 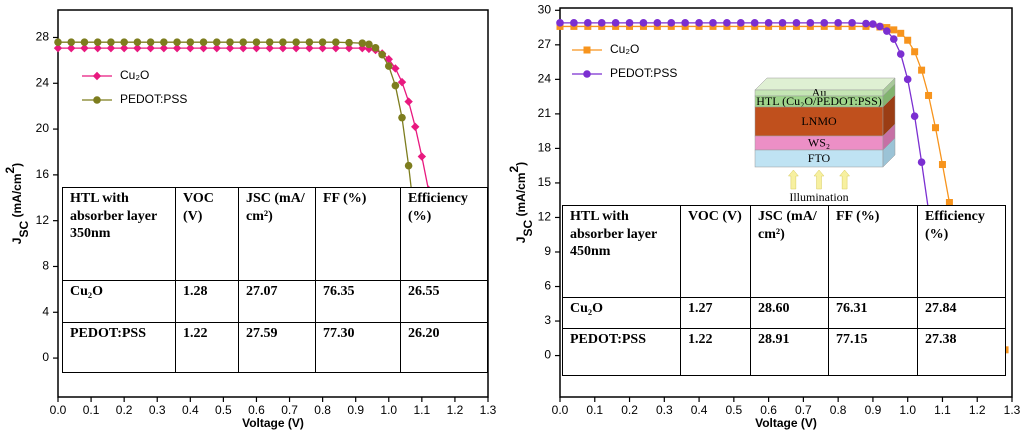 I want to click on table-cell: 27.38, so click(x=961, y=352).